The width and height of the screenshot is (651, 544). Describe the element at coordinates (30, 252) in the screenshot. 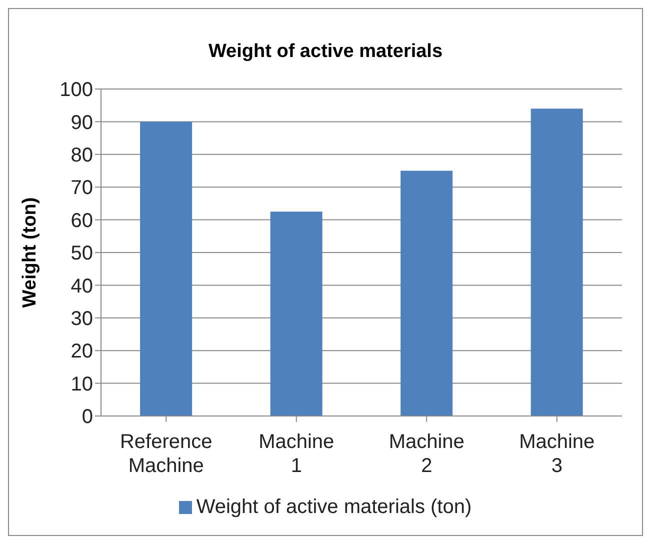

I see `y-axis-title: Weight (ton)` at that location.